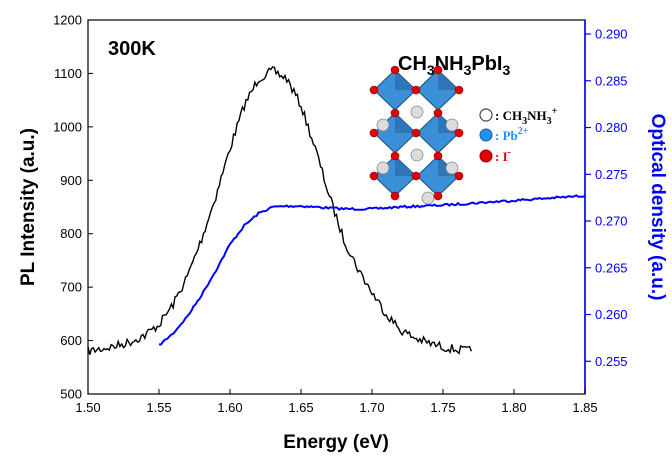 The width and height of the screenshot is (672, 459). Describe the element at coordinates (611, 221) in the screenshot. I see `y2-tick-label: 0.270` at that location.